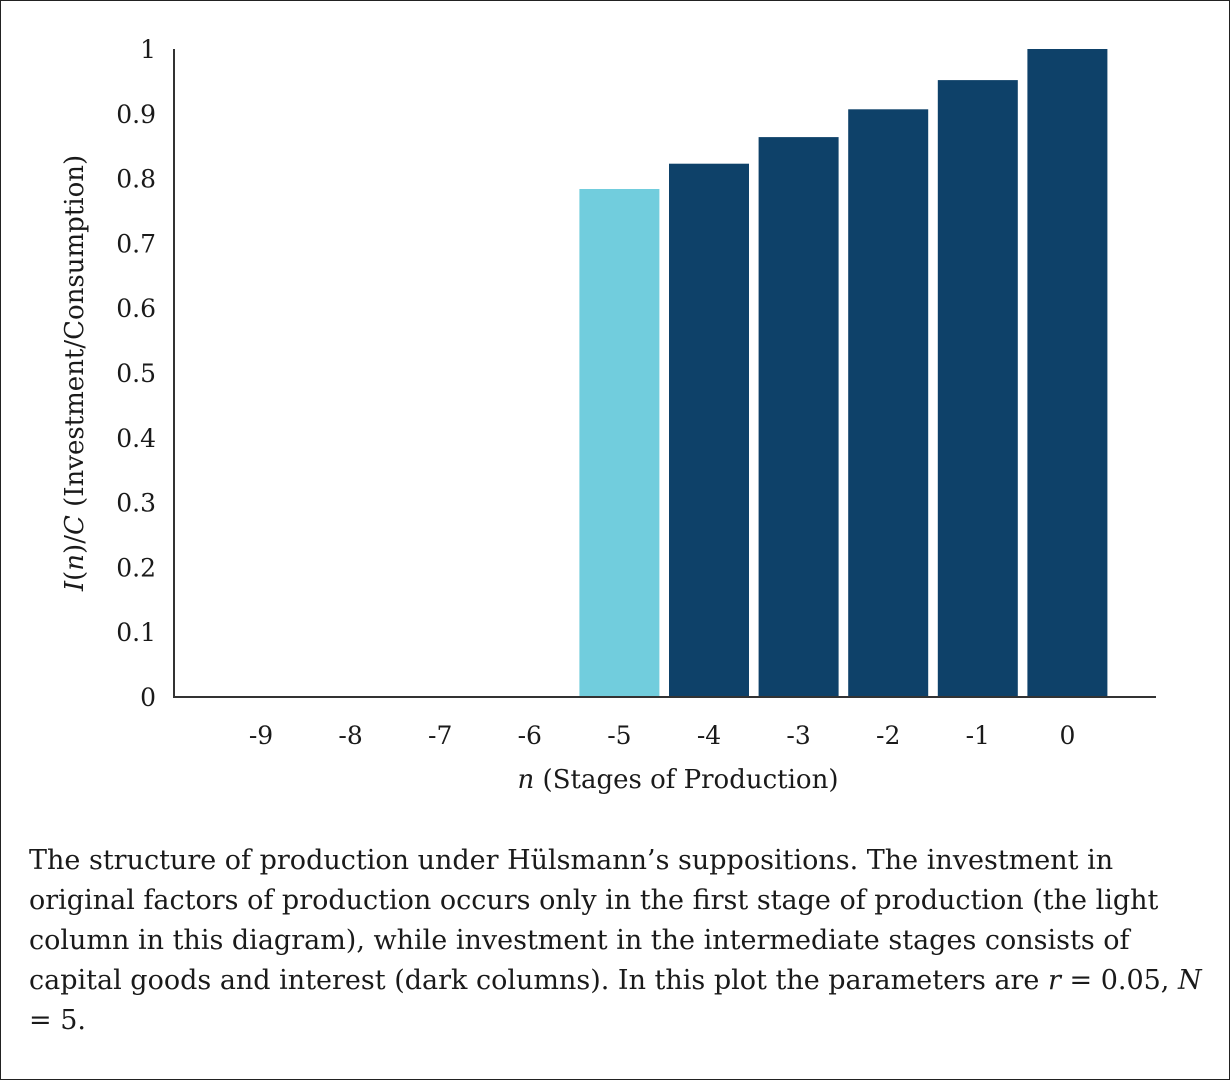  Describe the element at coordinates (136, 179) in the screenshot. I see `y-tick-label: 0.8` at that location.